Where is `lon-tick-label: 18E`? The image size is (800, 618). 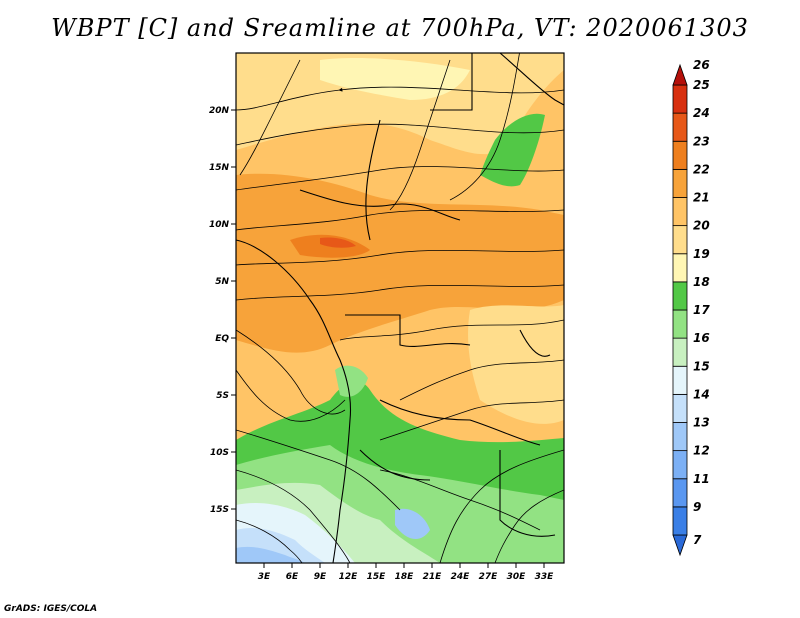 lon-tick-label: 18E is located at coordinates (405, 577).